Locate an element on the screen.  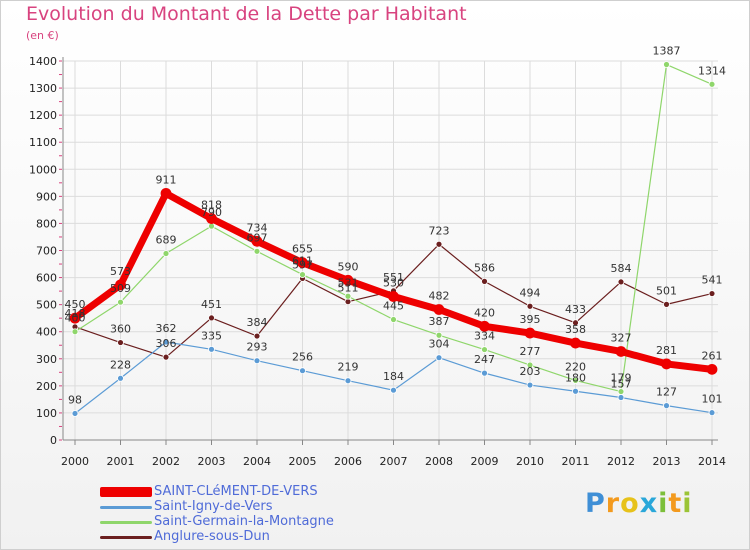
x-tick-label: 2004 is located at coordinates (257, 461).